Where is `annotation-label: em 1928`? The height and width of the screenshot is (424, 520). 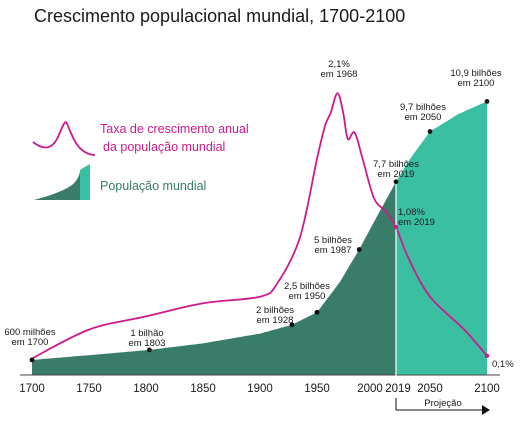 annotation-label: em 1928 is located at coordinates (275, 320).